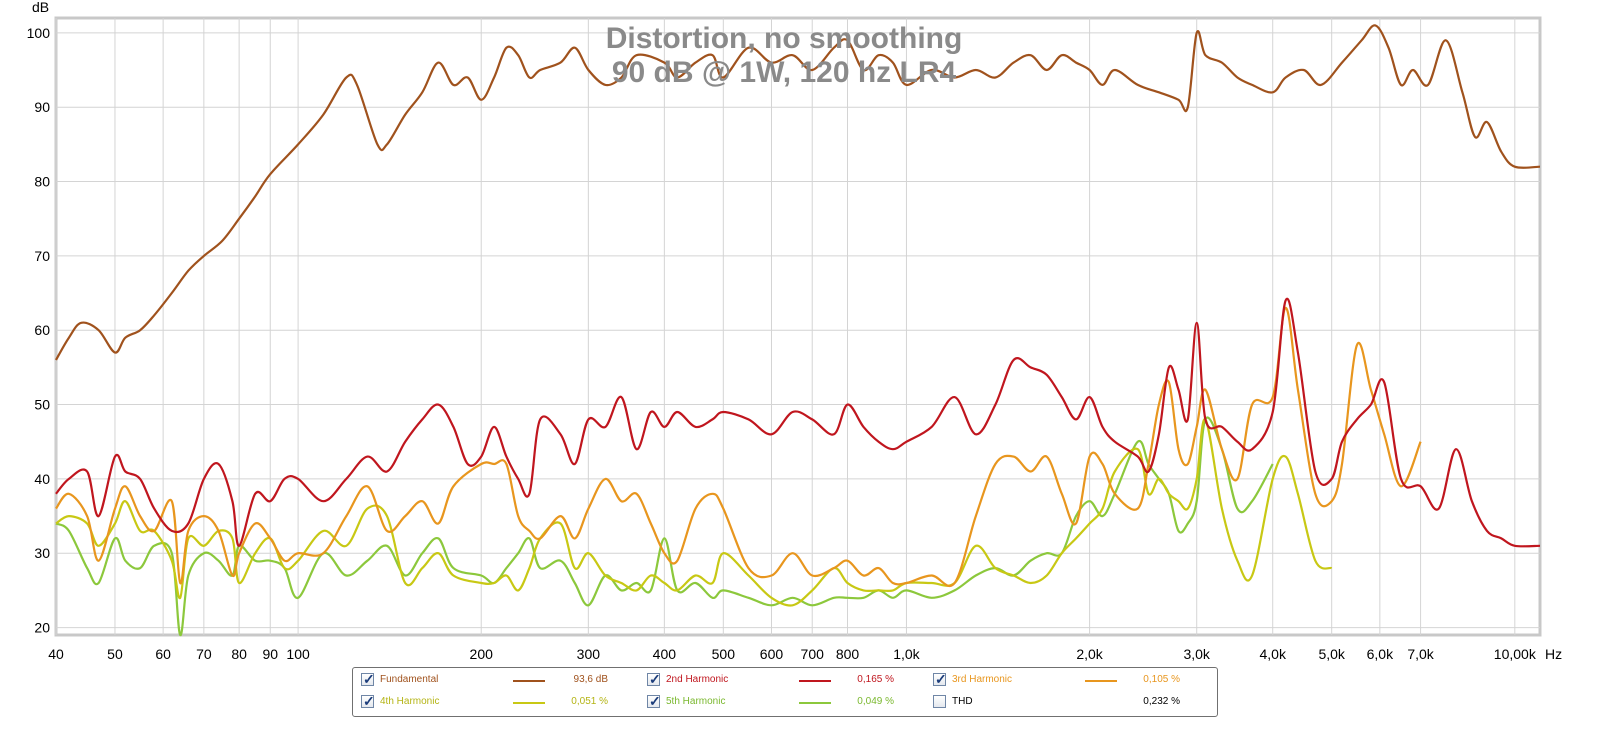  I want to click on x-tick-label: 800, so click(848, 654).